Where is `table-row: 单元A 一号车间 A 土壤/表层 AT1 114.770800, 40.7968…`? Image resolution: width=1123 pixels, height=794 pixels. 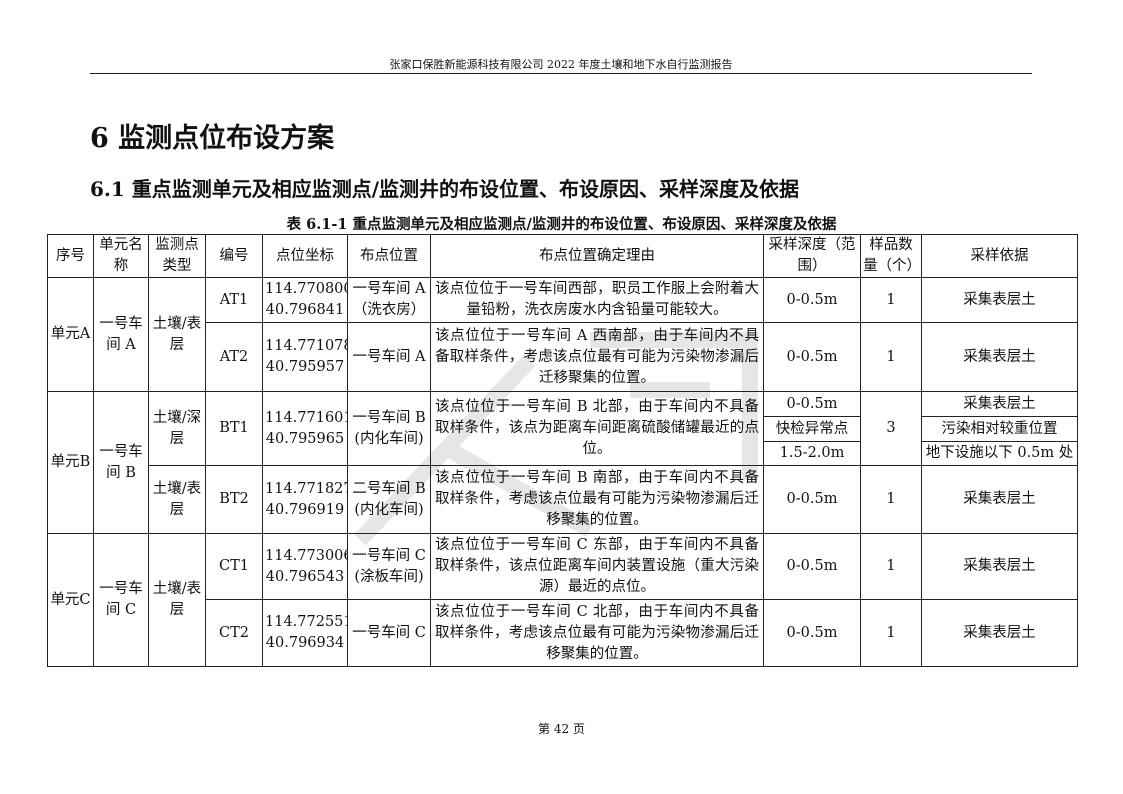
table-row: 单元A 一号车间 A 土壤/表层 AT1 114.770800, 40.7968… is located at coordinates (562, 334).